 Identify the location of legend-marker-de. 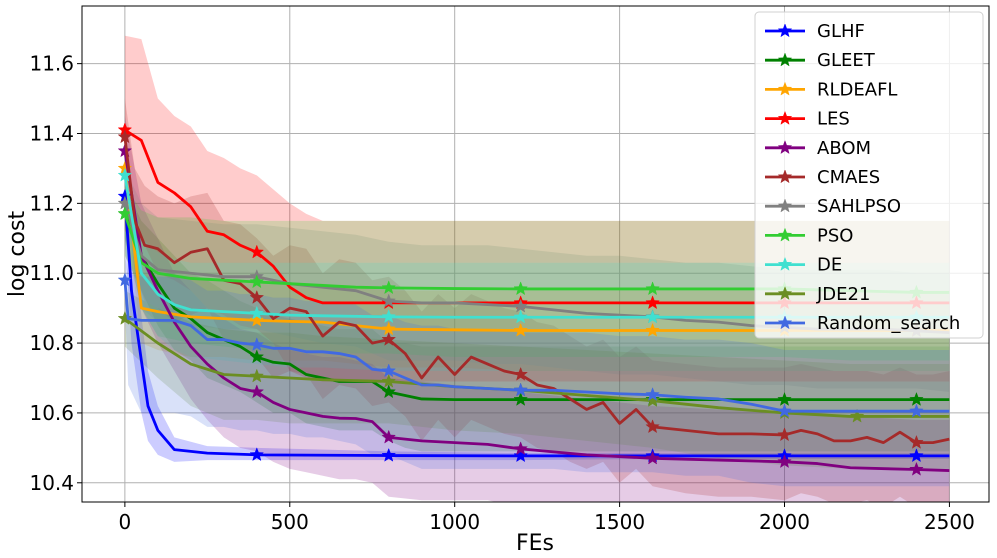
(785, 263).